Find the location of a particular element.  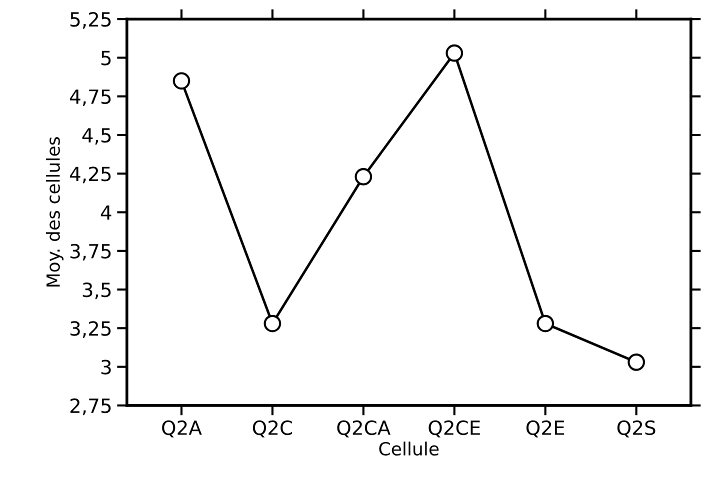

x-tick-label: Q2C is located at coordinates (272, 429).